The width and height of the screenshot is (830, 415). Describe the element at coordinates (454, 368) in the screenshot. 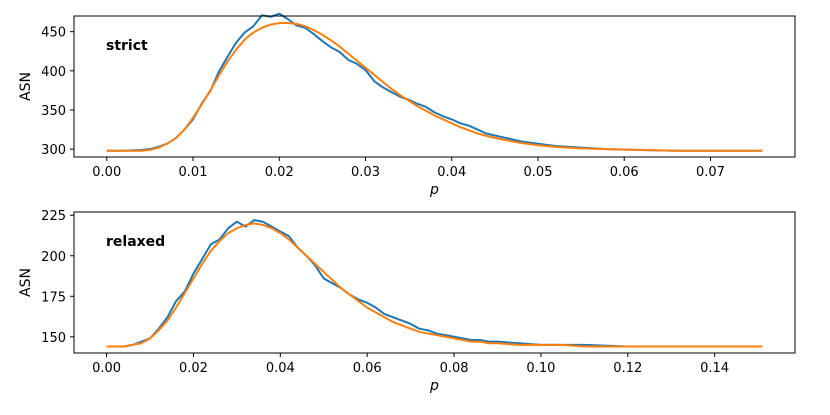

I see `x-tick-label: 0.08` at that location.